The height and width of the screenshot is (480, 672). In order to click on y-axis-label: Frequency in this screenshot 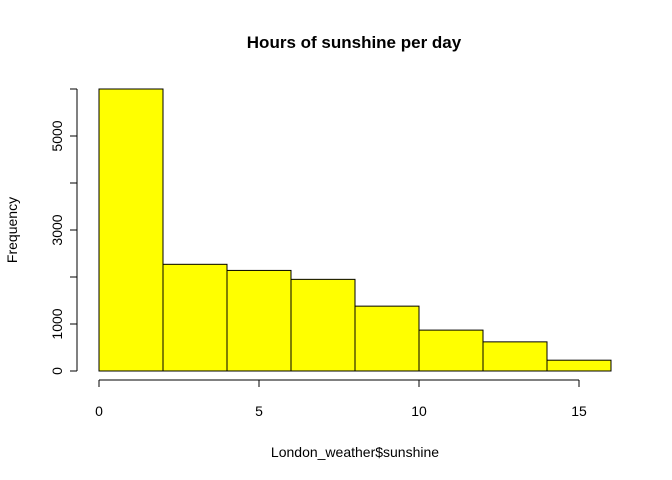, I will do `click(12, 230)`.